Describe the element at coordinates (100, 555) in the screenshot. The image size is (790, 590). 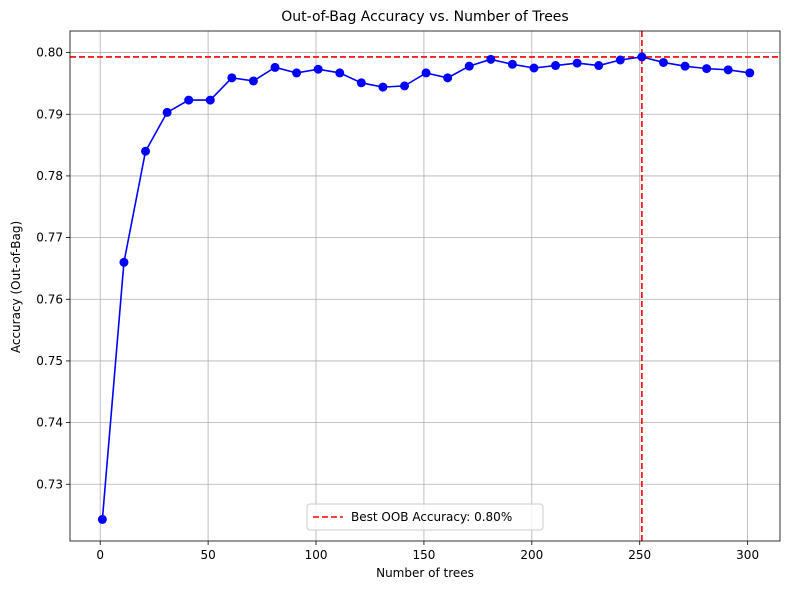
I see `x-tick-label: 0` at that location.